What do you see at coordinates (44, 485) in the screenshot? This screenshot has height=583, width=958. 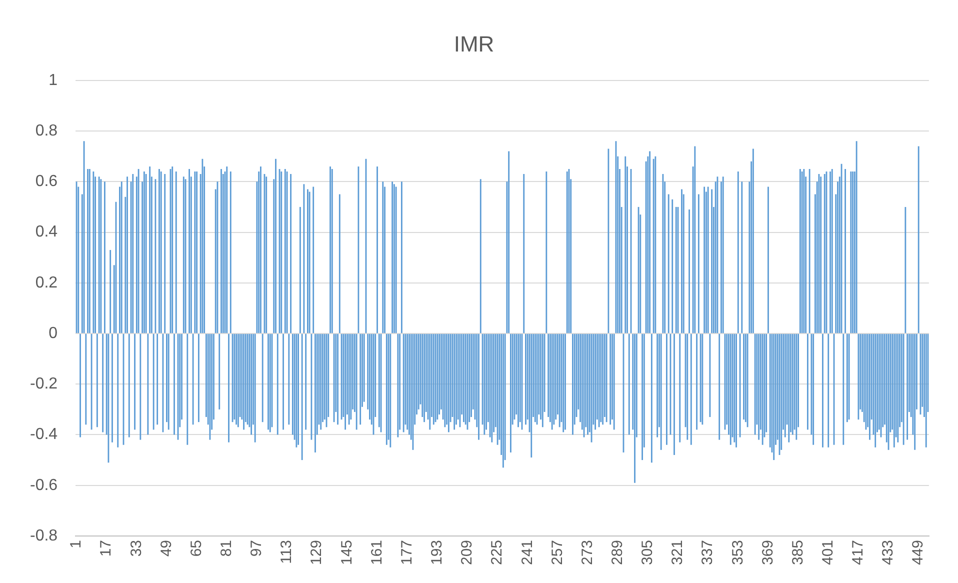 I see `y-tick-label: -0.6` at bounding box center [44, 485].